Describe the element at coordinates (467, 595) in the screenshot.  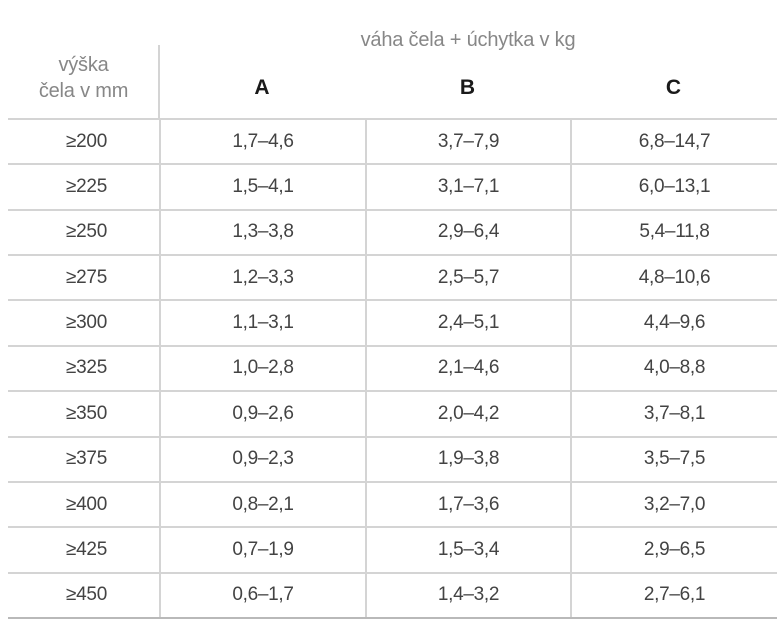
I see `weight-range-cell: 1,4–3,2` at that location.